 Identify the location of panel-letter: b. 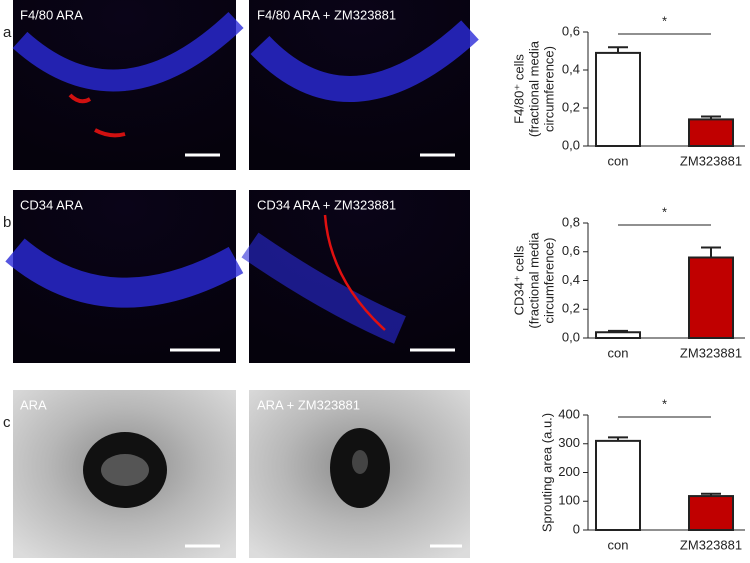
(7, 222).